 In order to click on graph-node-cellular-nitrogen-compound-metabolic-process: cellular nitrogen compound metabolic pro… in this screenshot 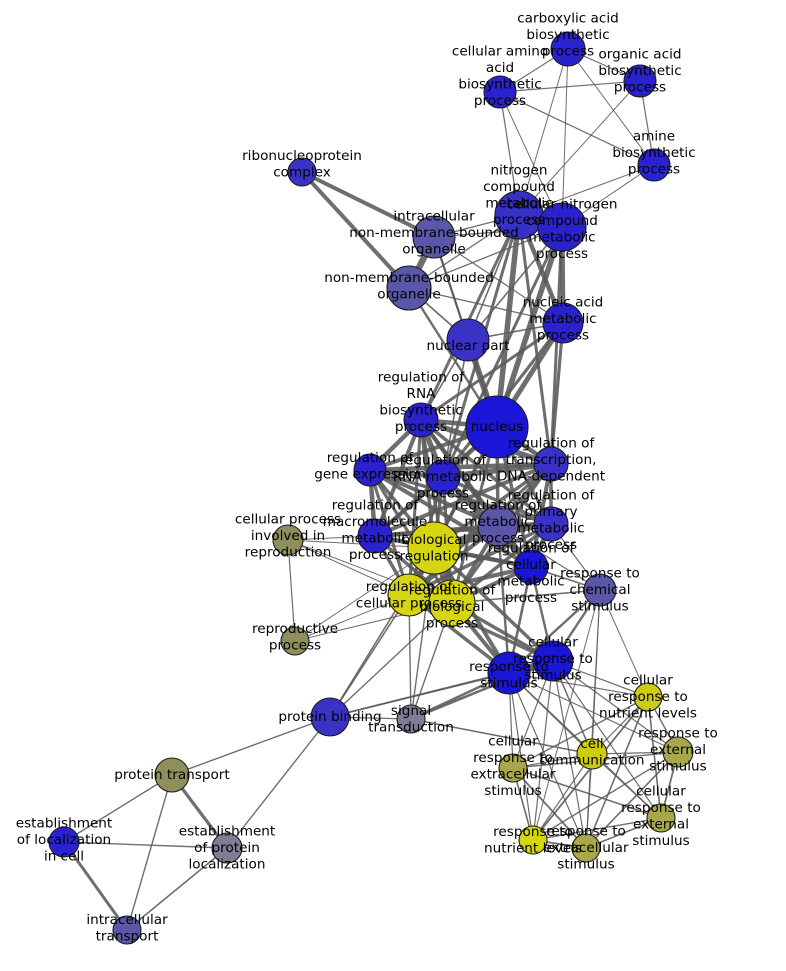, I will do `click(562, 227)`.